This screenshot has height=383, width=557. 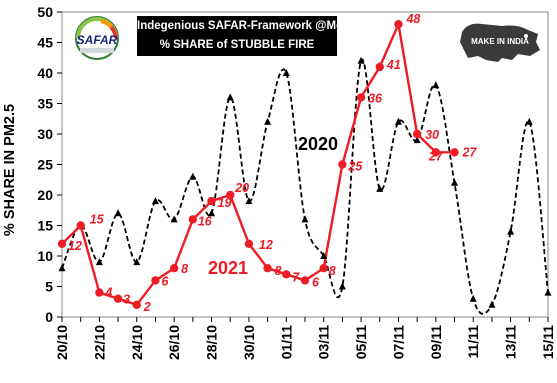 I want to click on data-label-2021: 25, so click(x=355, y=167).